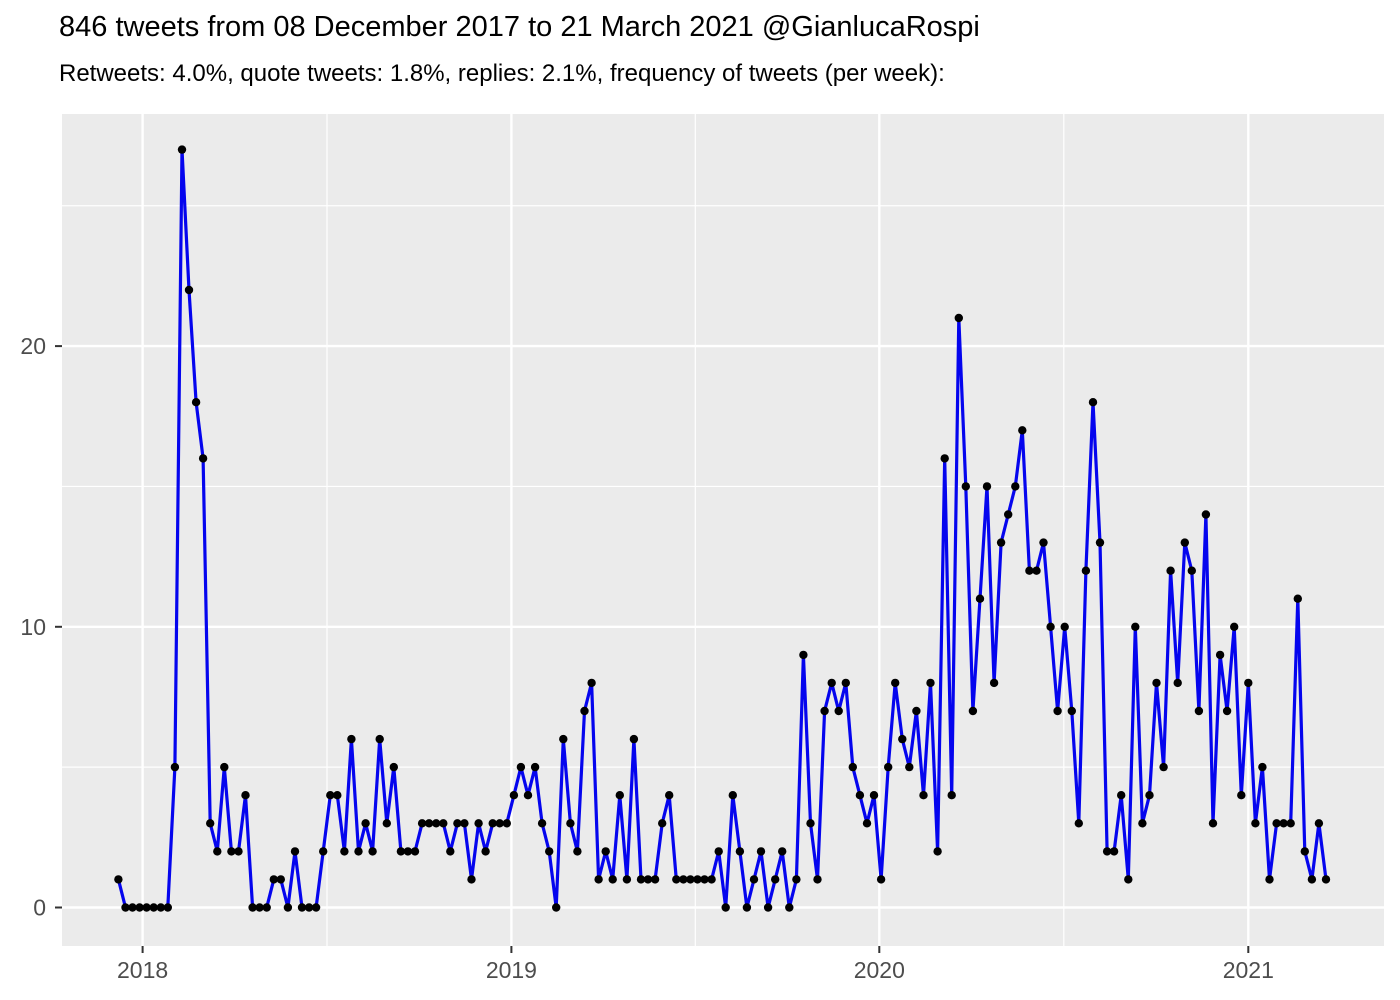 The width and height of the screenshot is (1400, 1000). I want to click on x-axis-tick-label: 2018, so click(142, 970).